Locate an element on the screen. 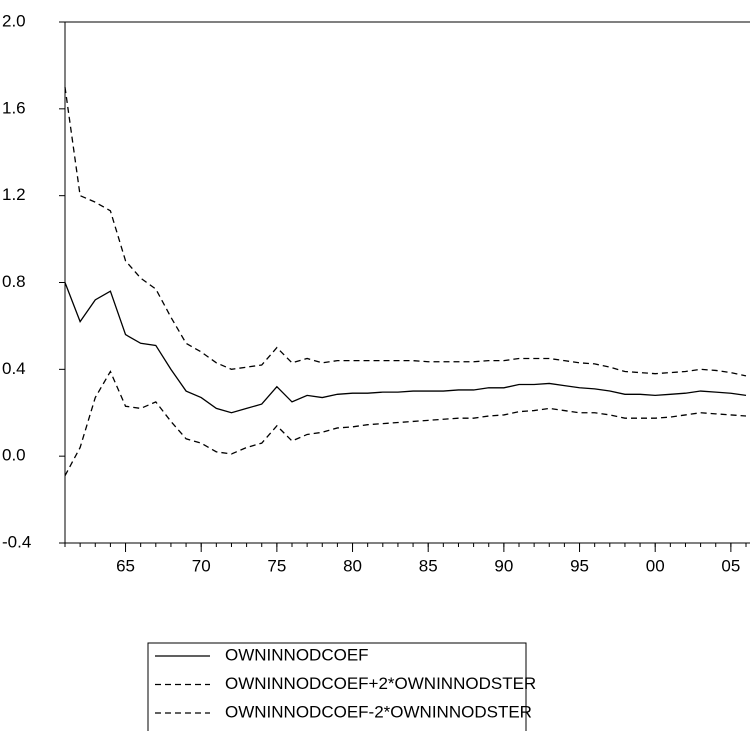 This screenshot has width=750, height=731. legend-label: OWNINNODCOEF+2*OWNINNODSTER is located at coordinates (380, 683).